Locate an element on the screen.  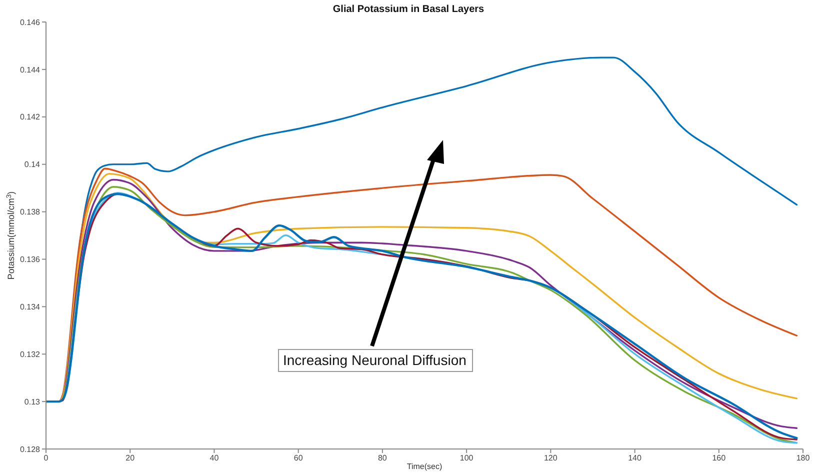
y-tick-label: 0.128 is located at coordinates (30, 449).